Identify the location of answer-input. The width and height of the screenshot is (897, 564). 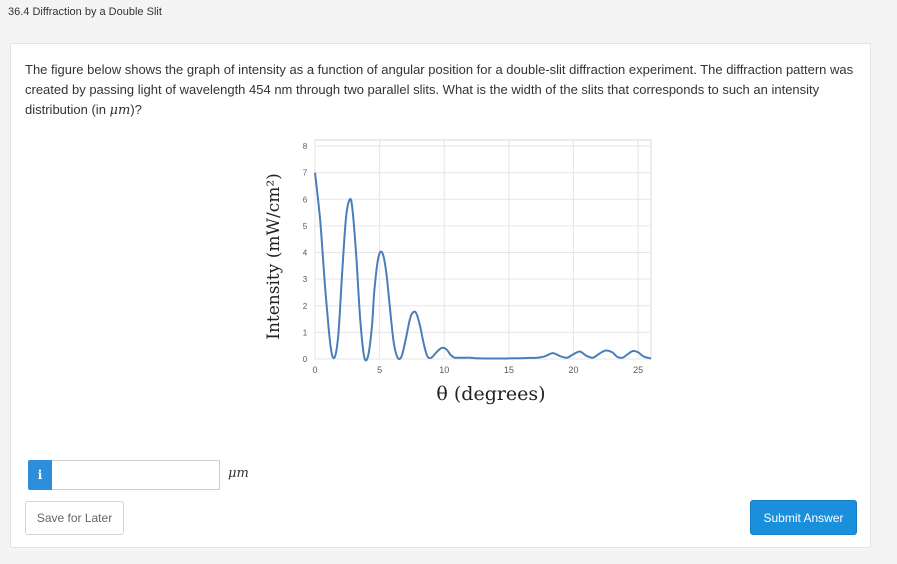
(136, 475).